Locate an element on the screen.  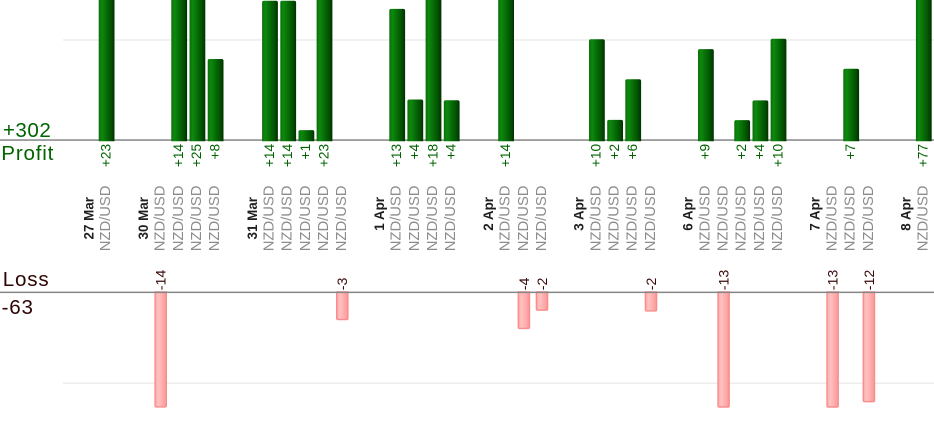
svg-text: 2 Apr is located at coordinates (488, 213).